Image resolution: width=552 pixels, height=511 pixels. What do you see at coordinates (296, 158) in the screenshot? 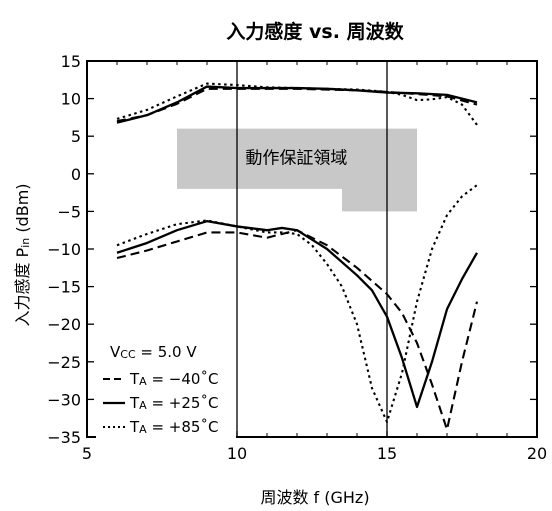
I see `guaranteed-region-label: 動作保証領域` at bounding box center [296, 158].